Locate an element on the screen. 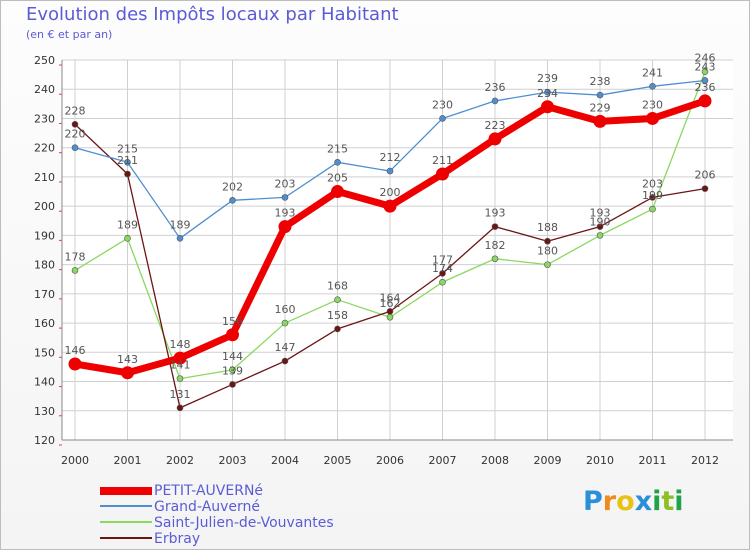 This screenshot has width=750, height=550. data-label: 188 is located at coordinates (547, 227).